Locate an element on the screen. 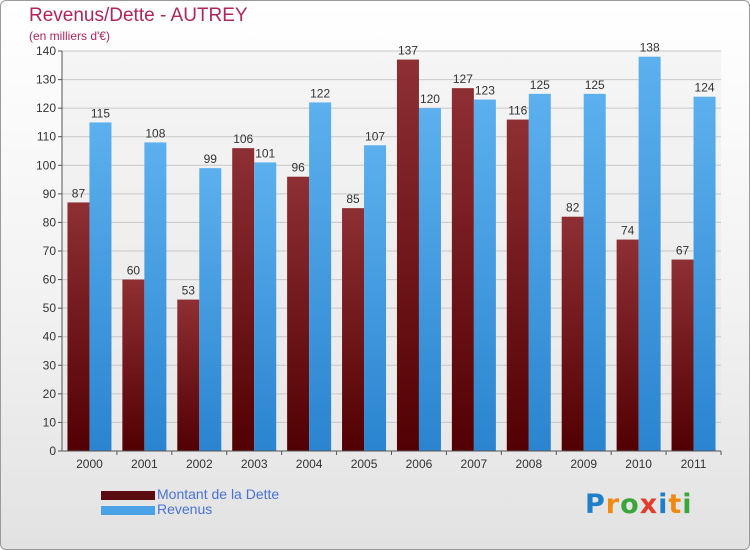 The width and height of the screenshot is (750, 550). y-tick-label-90: 90 is located at coordinates (50, 194).